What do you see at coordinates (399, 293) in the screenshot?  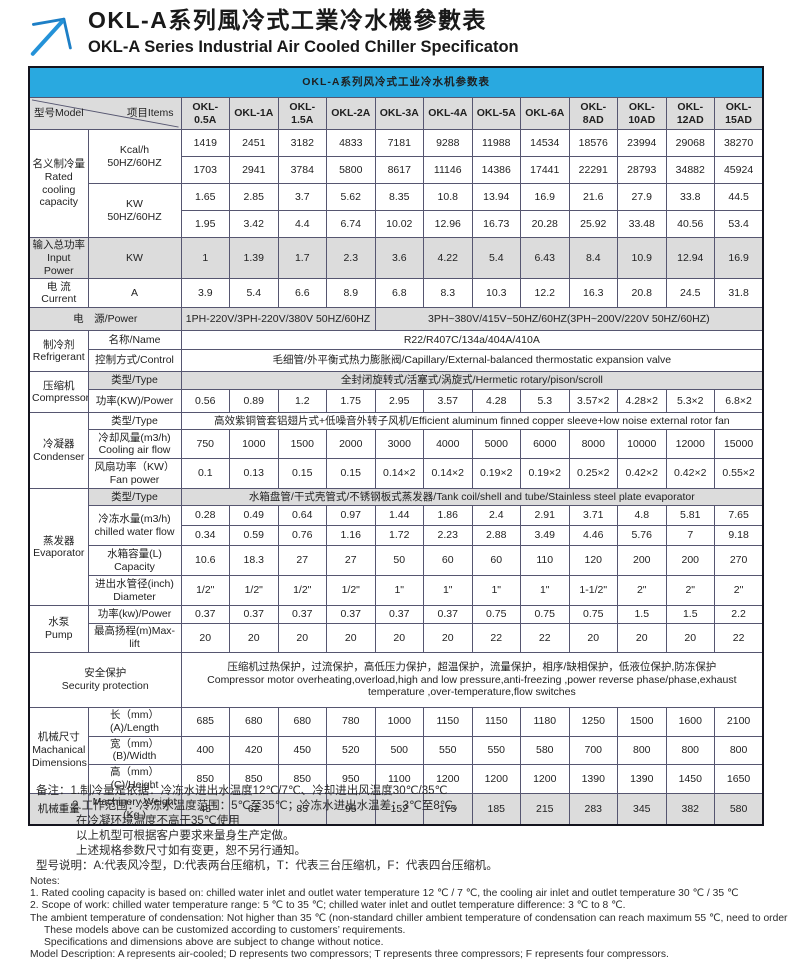 I see `value-cell: 6.8` at bounding box center [399, 293].